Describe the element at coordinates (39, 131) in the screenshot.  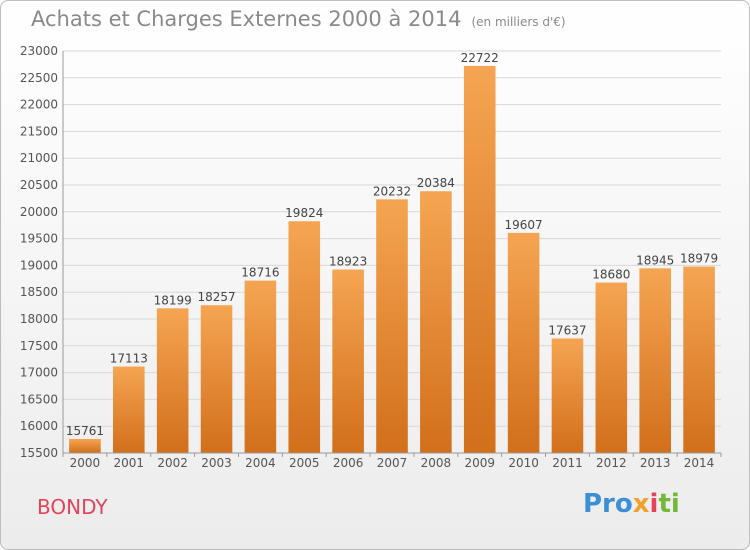
I see `y-tick-label: 21500` at that location.